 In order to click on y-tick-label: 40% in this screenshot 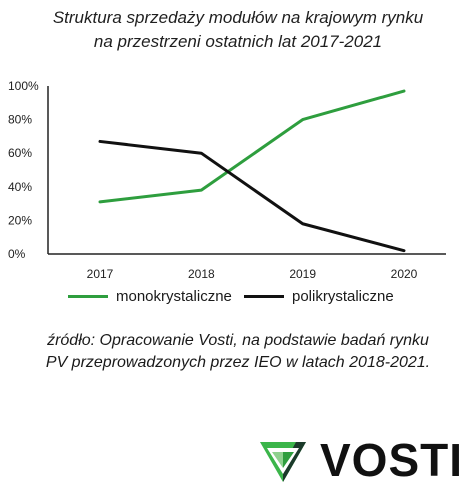, I will do `click(20, 187)`.